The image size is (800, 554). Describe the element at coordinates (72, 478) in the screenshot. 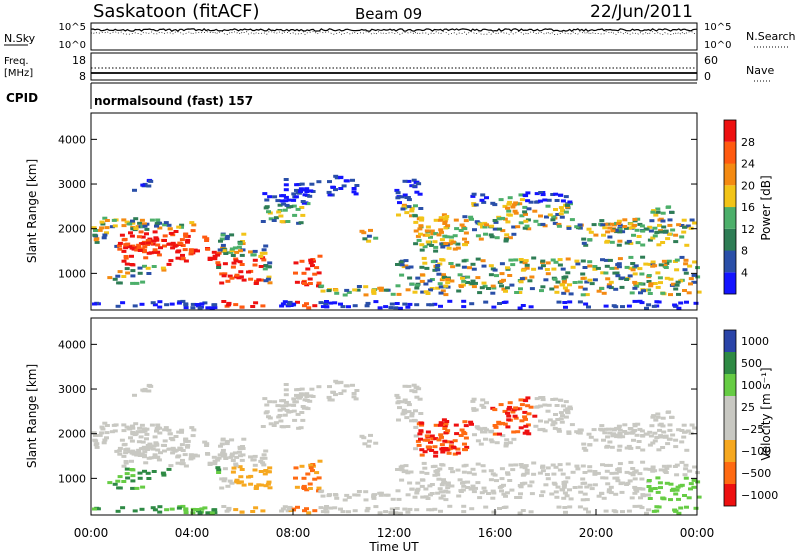

I see `velocity-ytick-label: 1000` at that location.